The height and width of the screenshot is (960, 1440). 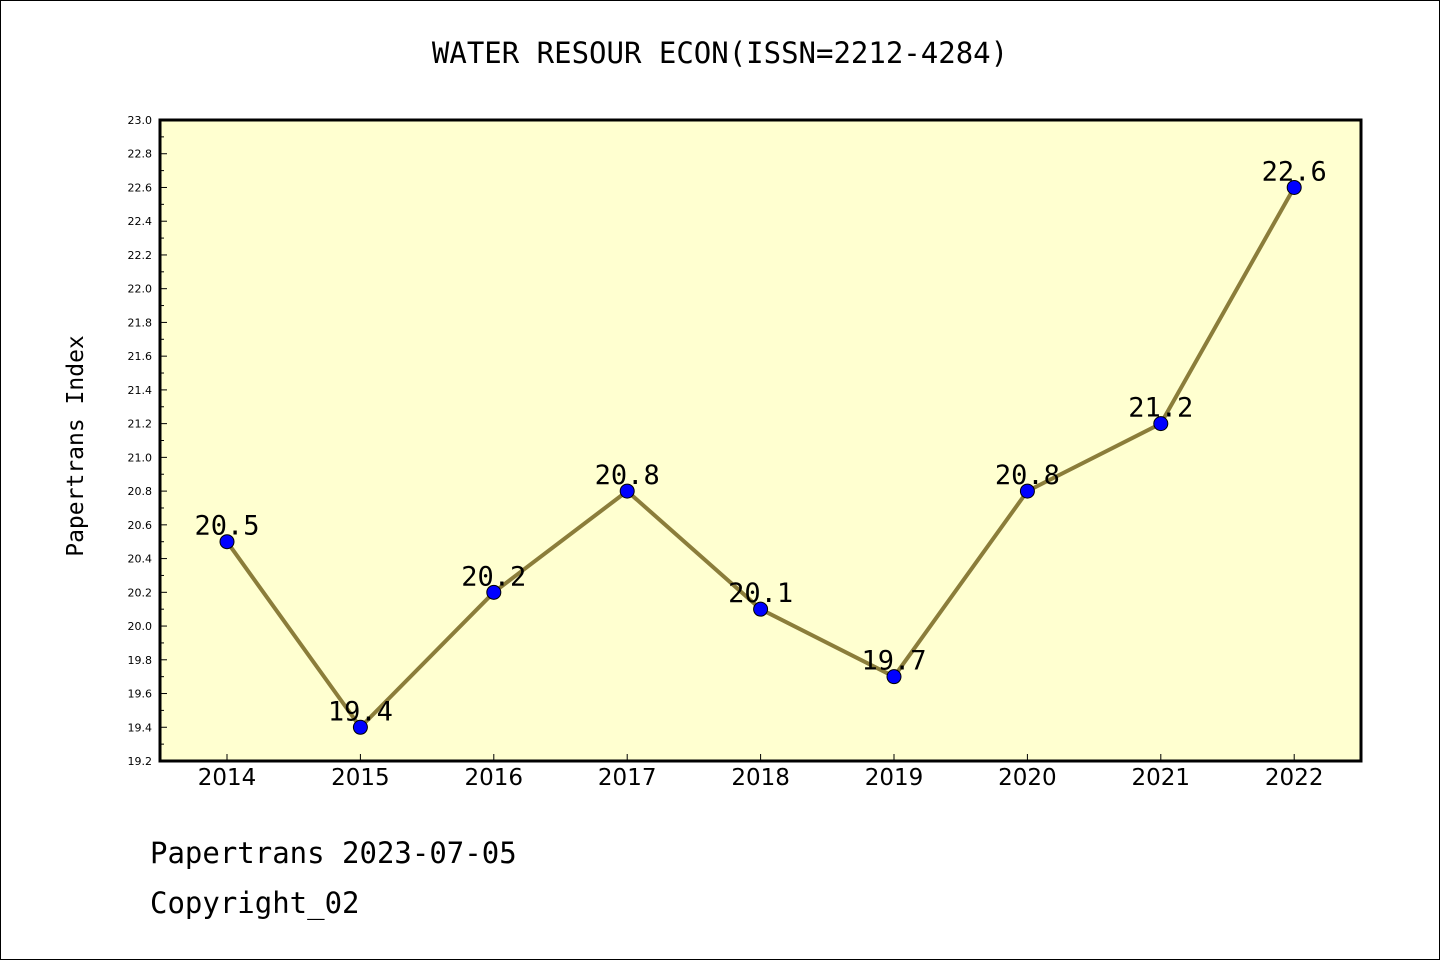 What do you see at coordinates (140, 457) in the screenshot?
I see `y-tick-label: 21.0` at bounding box center [140, 457].